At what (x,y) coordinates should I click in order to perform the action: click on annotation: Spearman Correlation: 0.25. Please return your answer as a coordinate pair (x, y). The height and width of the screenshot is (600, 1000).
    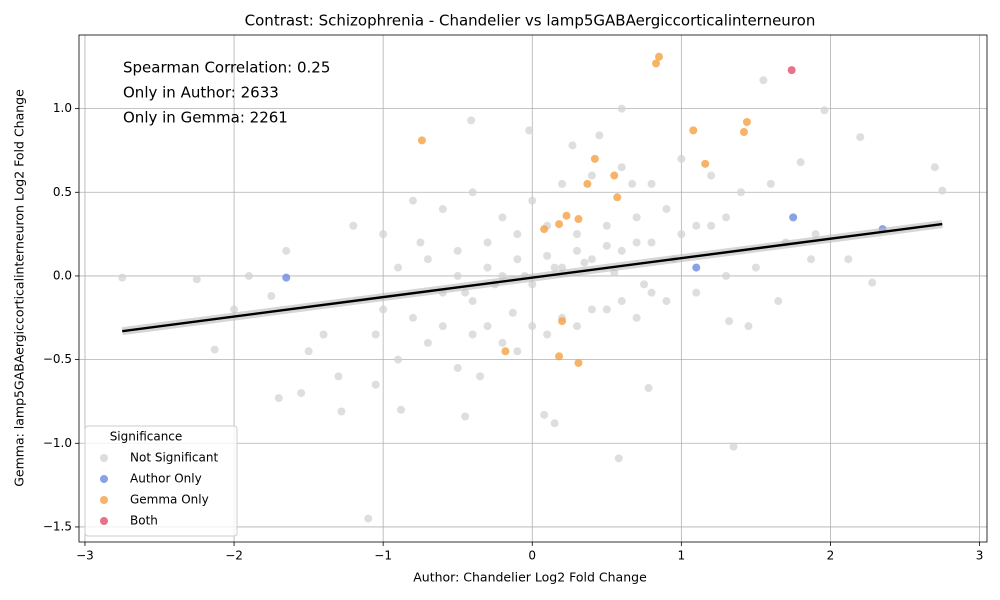
    Looking at the image, I should click on (226, 68).